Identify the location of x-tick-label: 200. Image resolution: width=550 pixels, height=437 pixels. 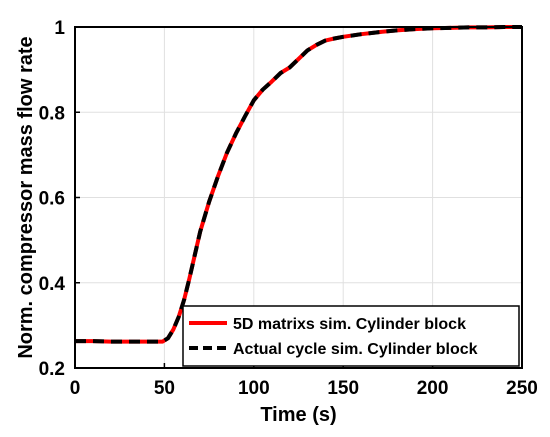
(433, 388).